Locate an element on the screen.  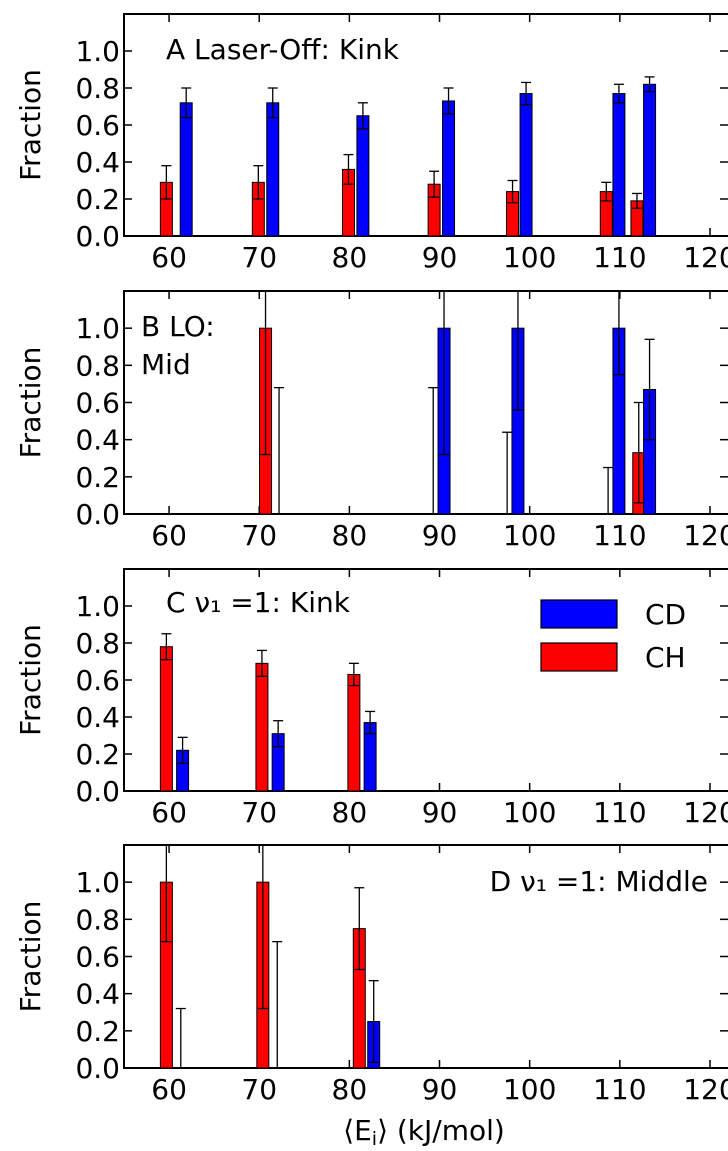
panel-annotation: B LO: Mid is located at coordinates (178, 345).